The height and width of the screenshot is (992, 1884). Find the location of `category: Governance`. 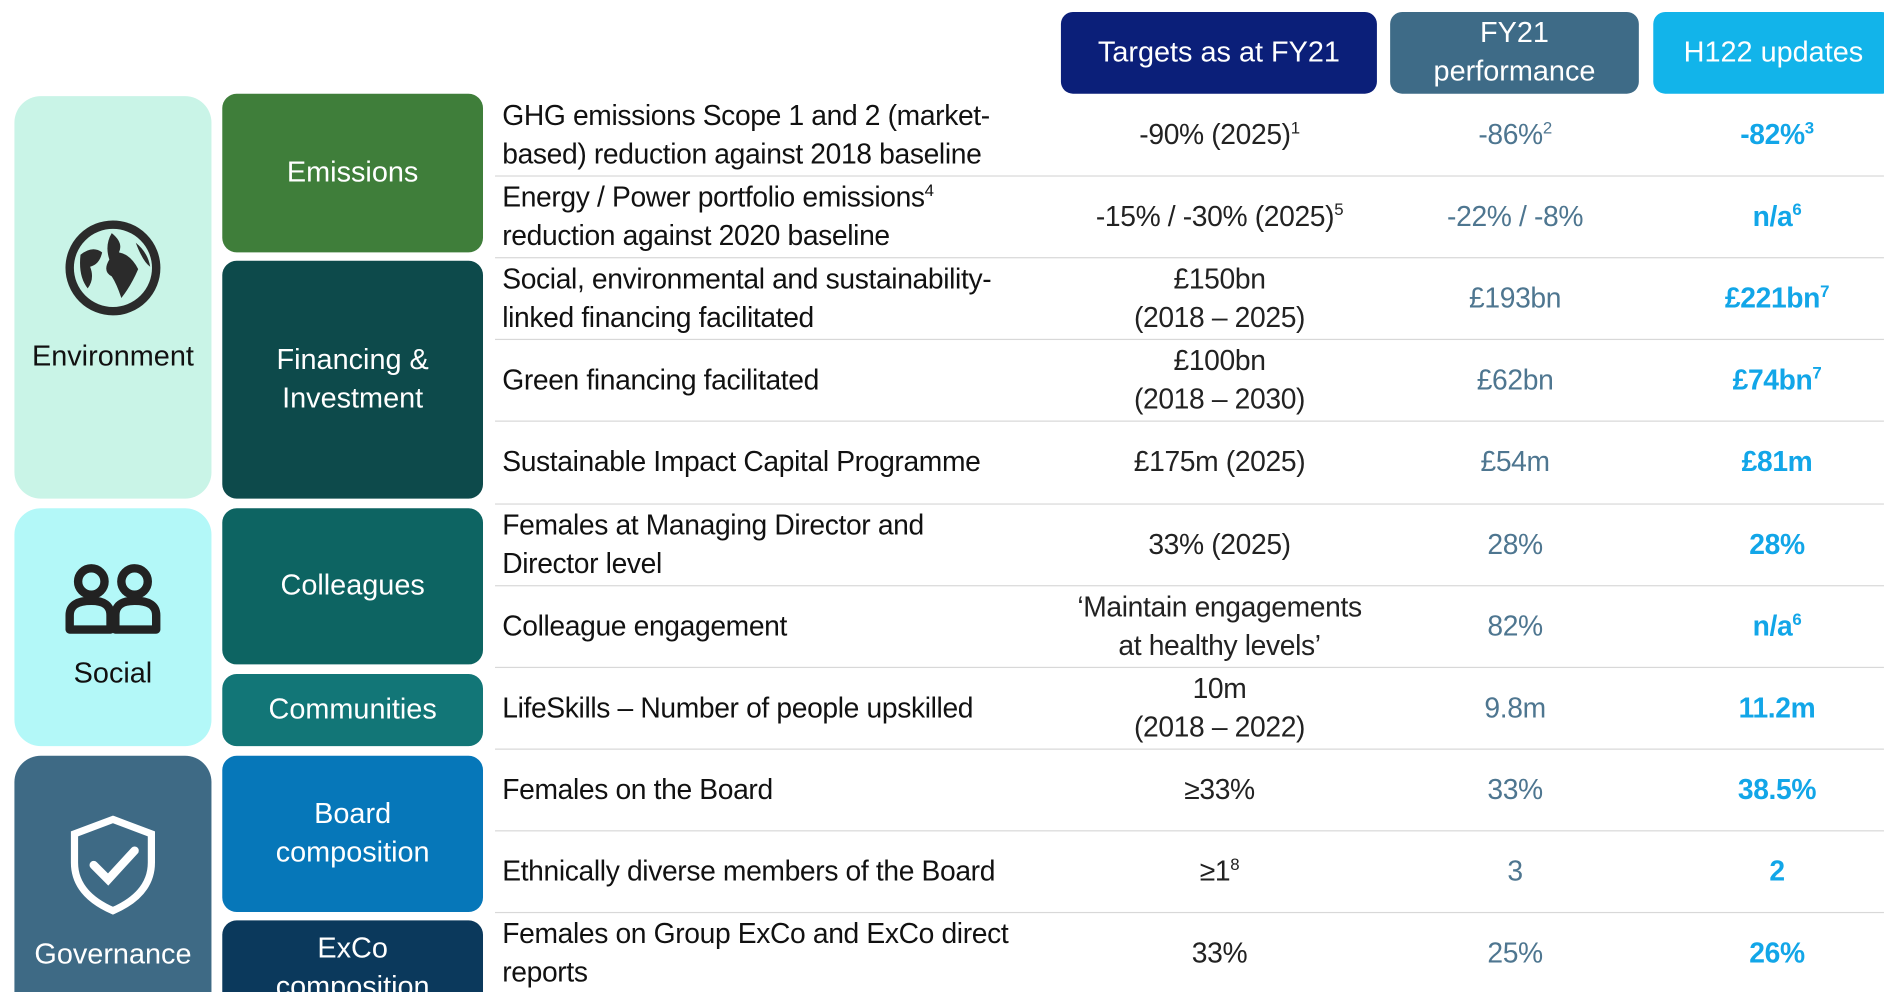

category: Governance is located at coordinates (113, 873).